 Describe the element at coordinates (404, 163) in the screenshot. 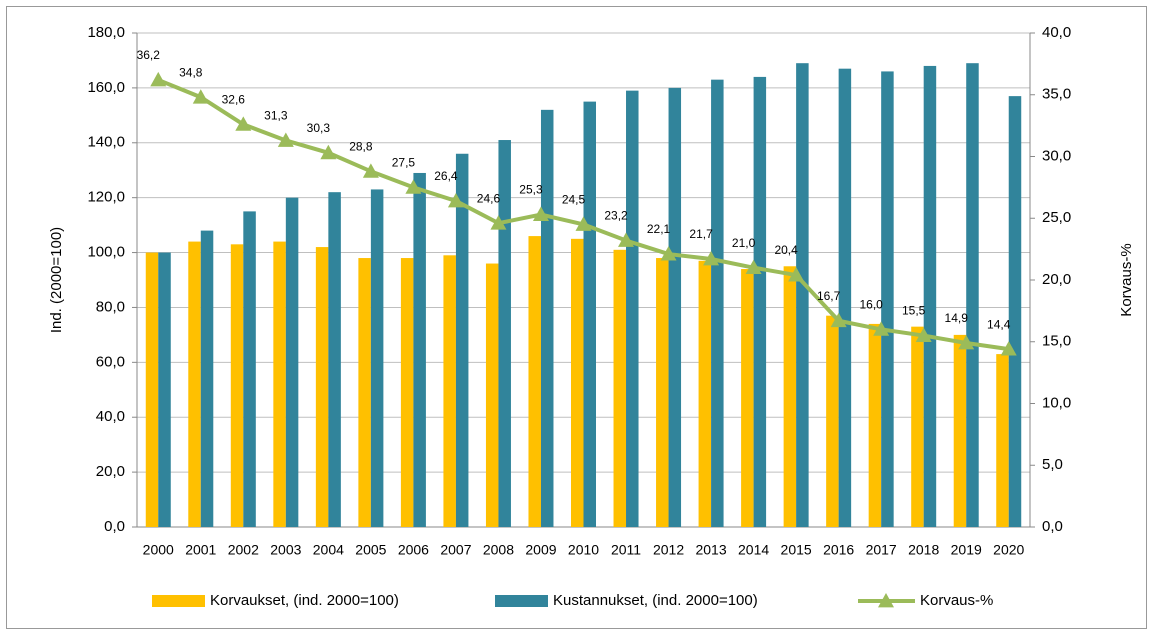

I see `data-label: 27,5` at that location.